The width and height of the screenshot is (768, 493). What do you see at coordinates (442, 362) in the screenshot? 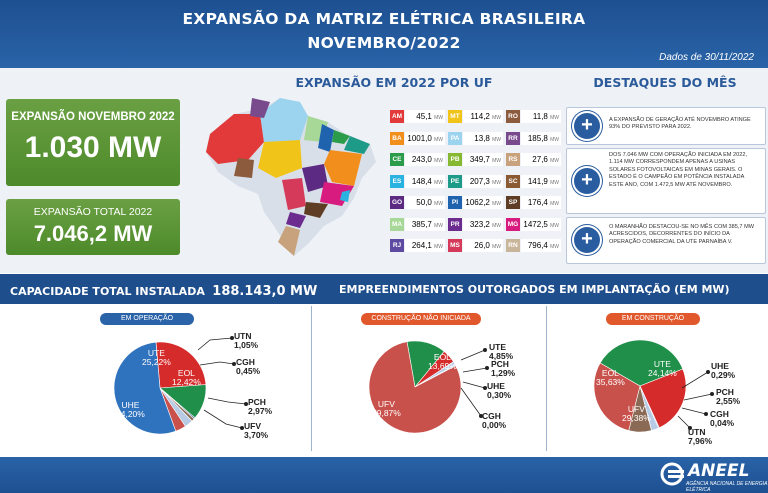
I see `pie2-label-eol: EOL13,69%` at bounding box center [442, 362].